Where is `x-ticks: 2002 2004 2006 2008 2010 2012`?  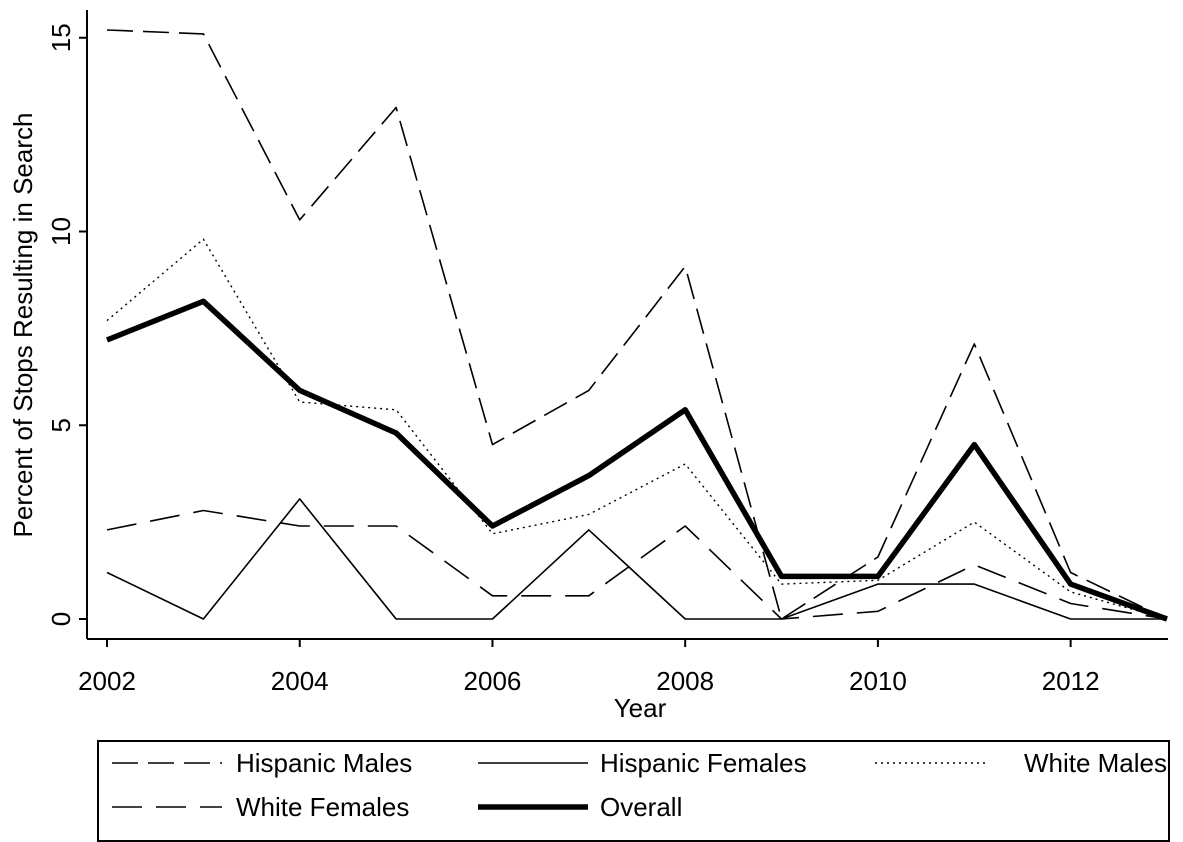 x-ticks: 2002 2004 2006 2008 2010 2012 is located at coordinates (589, 667).